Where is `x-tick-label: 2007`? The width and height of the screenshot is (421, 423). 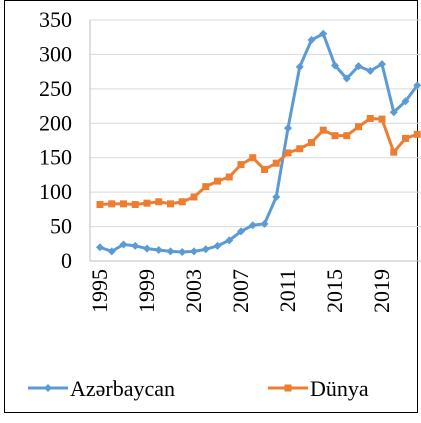 x-tick-label: 2007 is located at coordinates (240, 291).